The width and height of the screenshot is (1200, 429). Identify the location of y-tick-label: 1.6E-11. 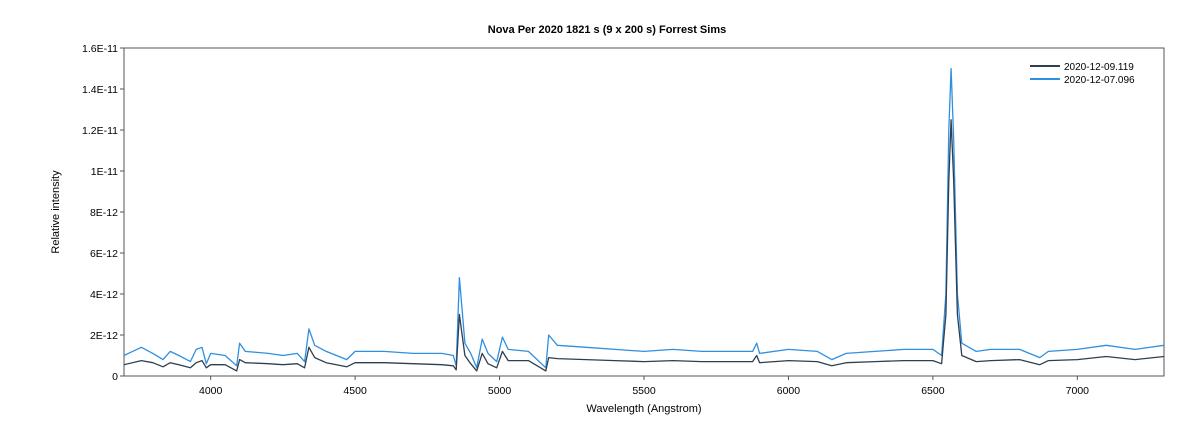
(100, 49).